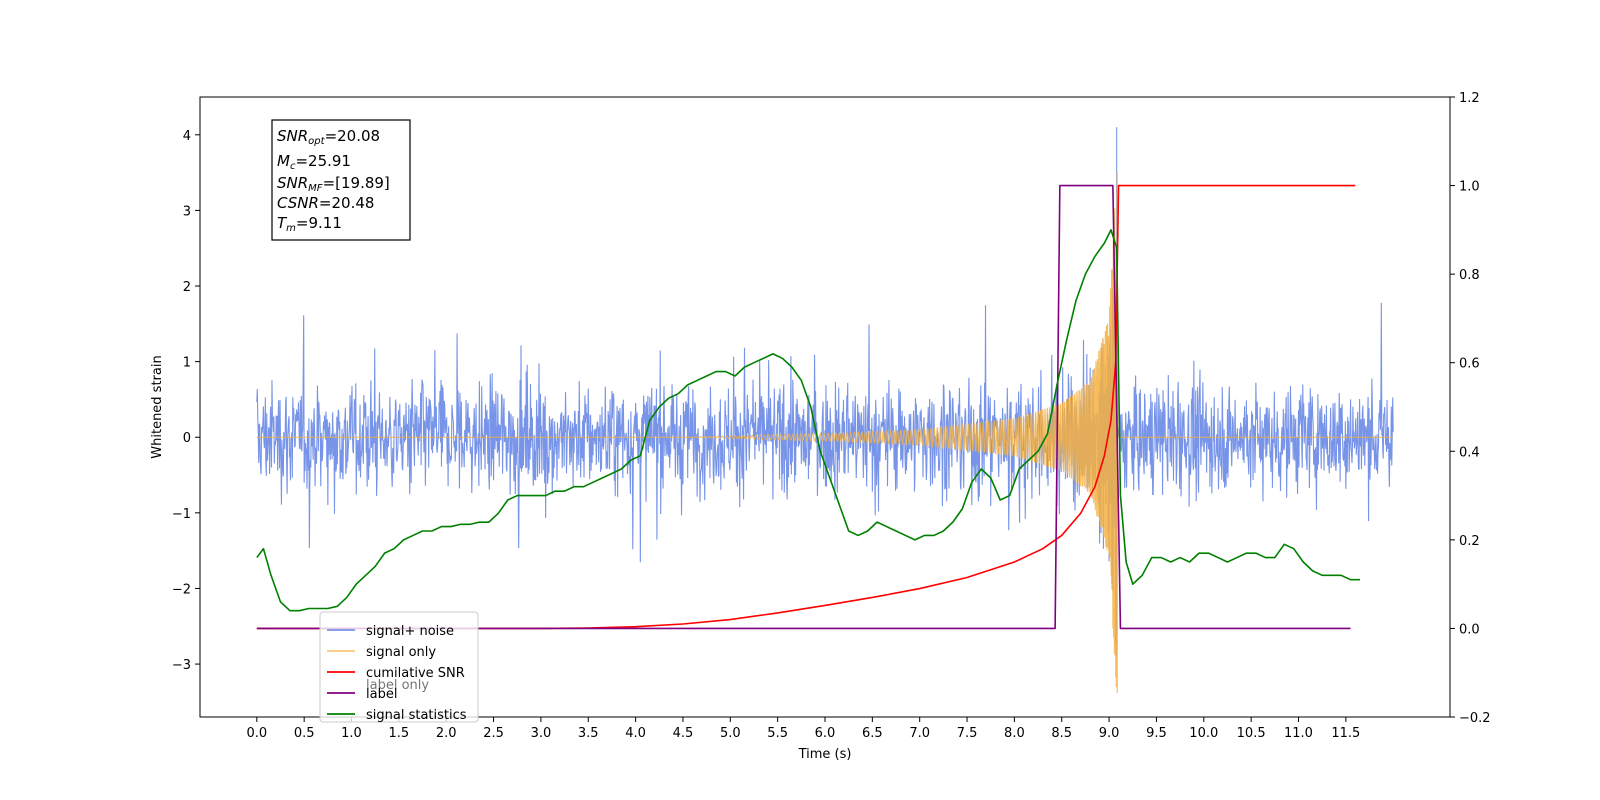 The image size is (1600, 800). What do you see at coordinates (493, 733) in the screenshot?
I see `x-tick-label: 2.5` at bounding box center [493, 733].